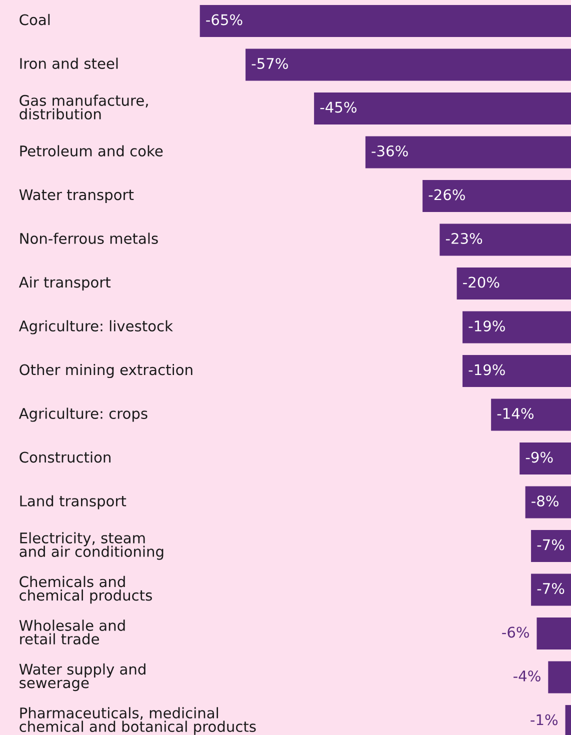 The image size is (571, 735). What do you see at coordinates (35, 20) in the screenshot?
I see `y-tick-label: Coal` at bounding box center [35, 20].